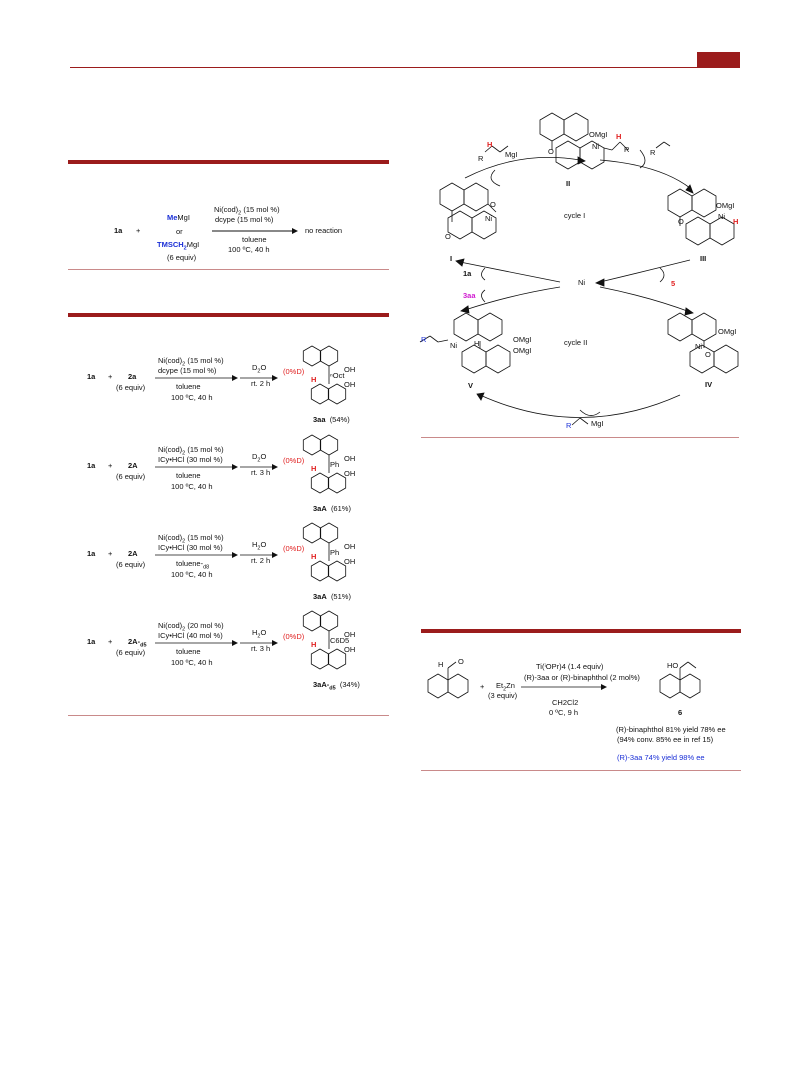 The image size is (809, 1067). I want to click on header-rule, so click(405, 67).